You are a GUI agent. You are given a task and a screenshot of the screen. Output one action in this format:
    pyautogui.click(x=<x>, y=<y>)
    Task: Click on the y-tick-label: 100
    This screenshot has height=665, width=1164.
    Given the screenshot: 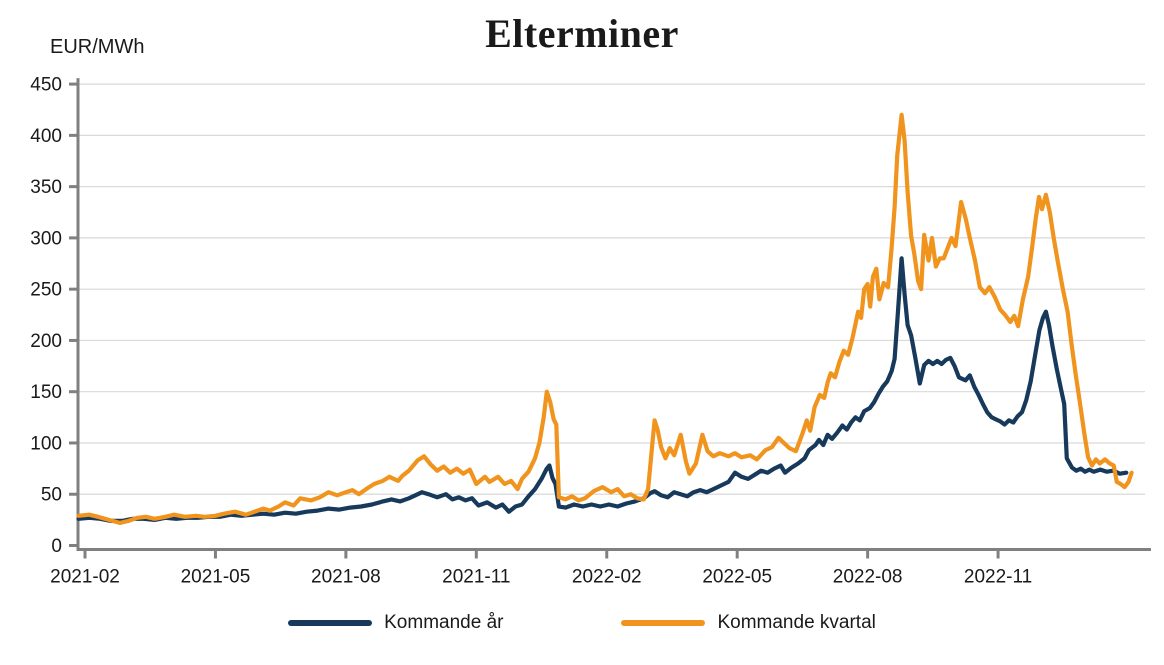 What is the action you would take?
    pyautogui.click(x=46, y=443)
    